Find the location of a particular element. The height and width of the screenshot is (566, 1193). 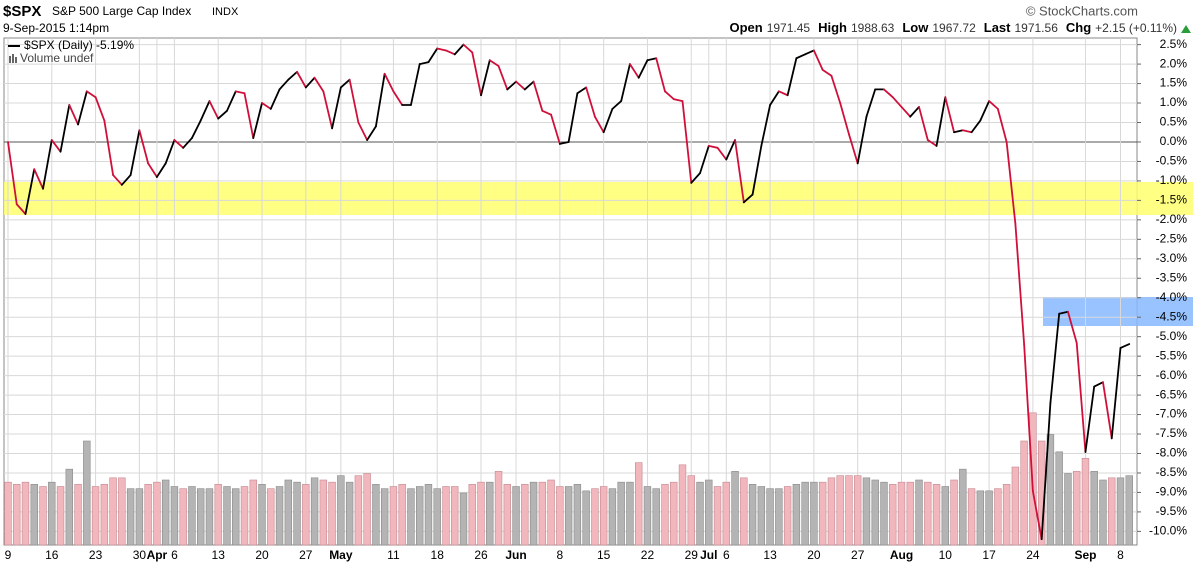

x-tick-label: 9 is located at coordinates (8, 555).